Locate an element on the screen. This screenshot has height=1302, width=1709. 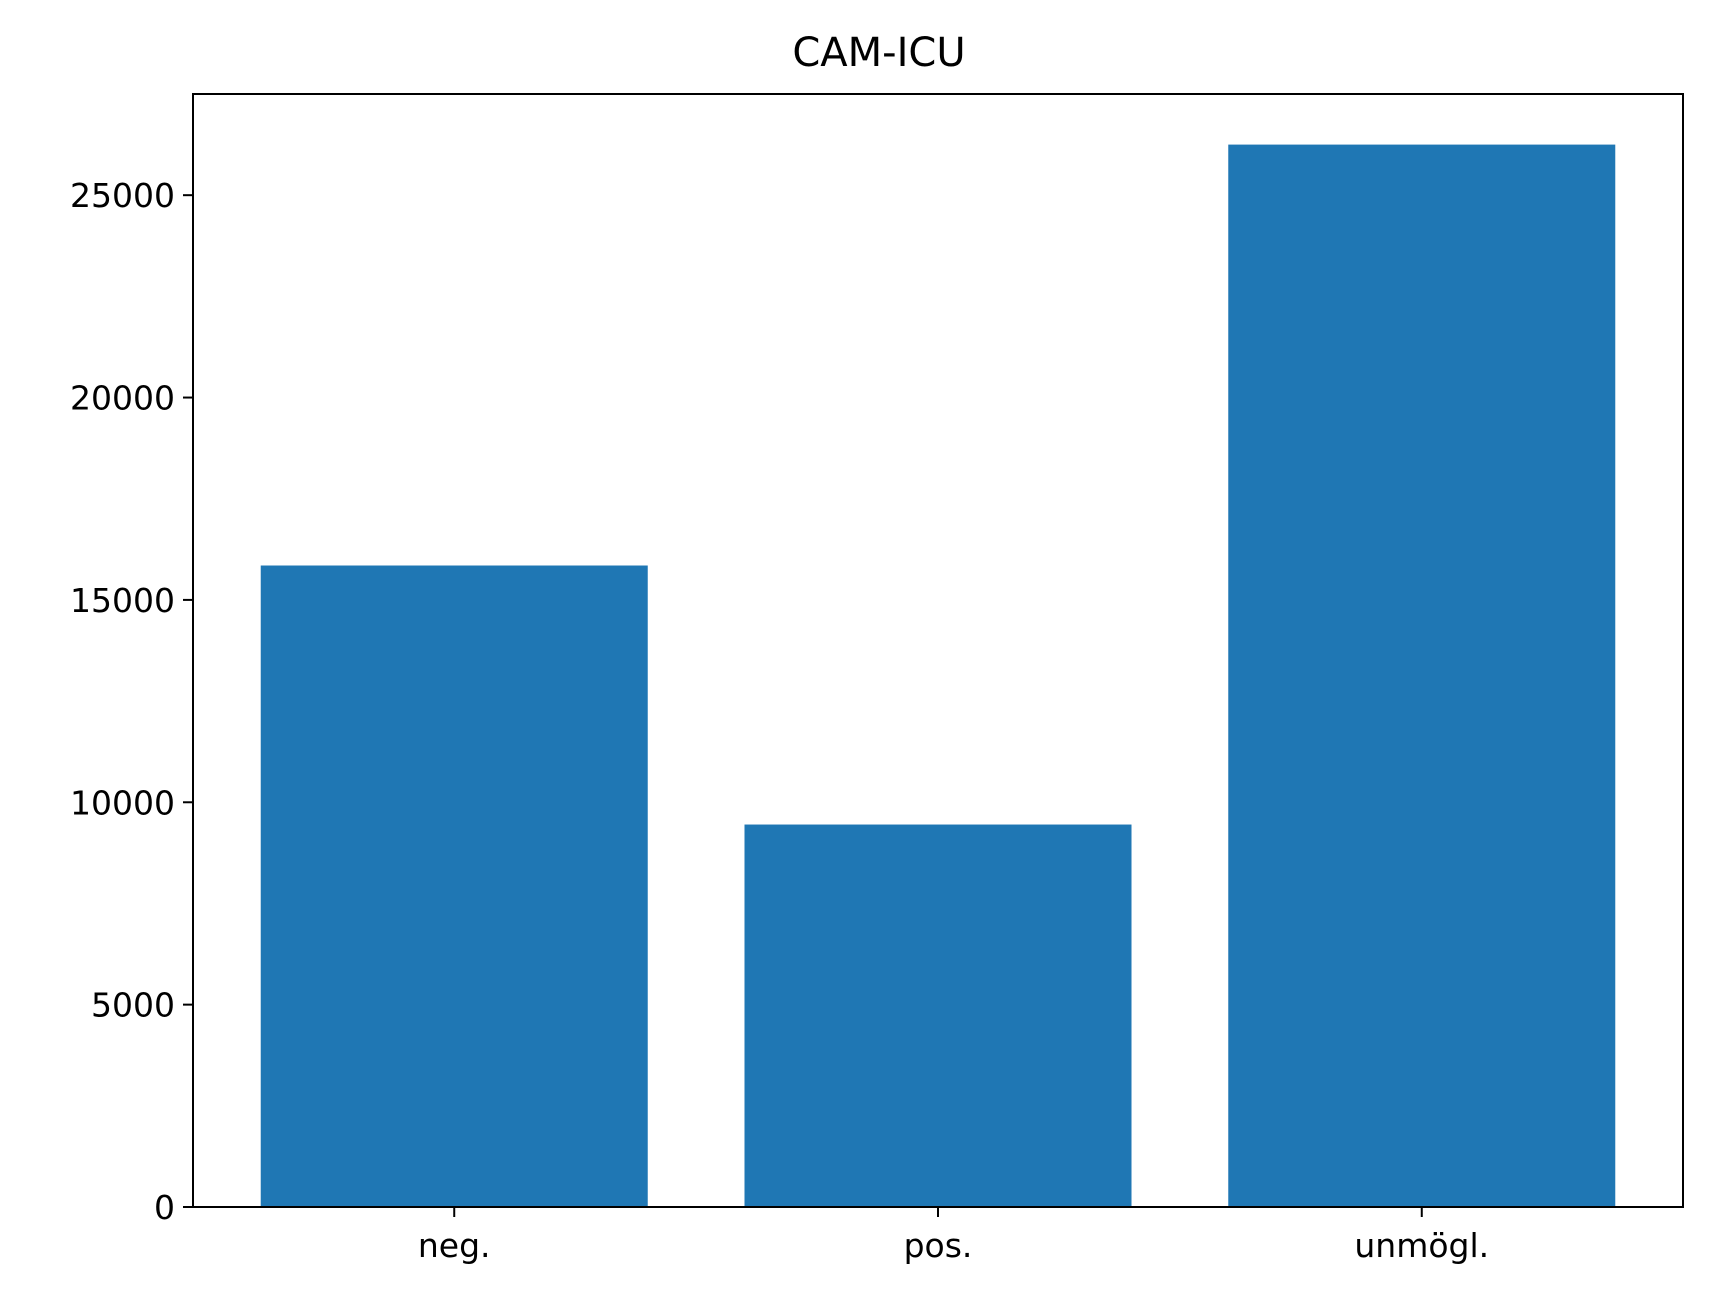
y-tick-label: 15000 is located at coordinates (122, 600).